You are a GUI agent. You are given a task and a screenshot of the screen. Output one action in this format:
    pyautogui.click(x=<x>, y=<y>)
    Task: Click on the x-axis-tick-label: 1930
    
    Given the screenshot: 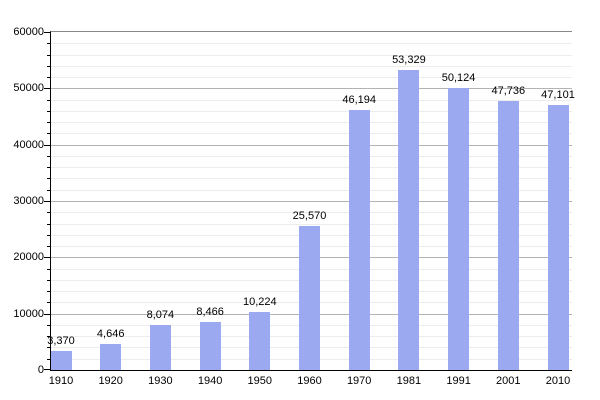 What is the action you would take?
    pyautogui.click(x=160, y=381)
    